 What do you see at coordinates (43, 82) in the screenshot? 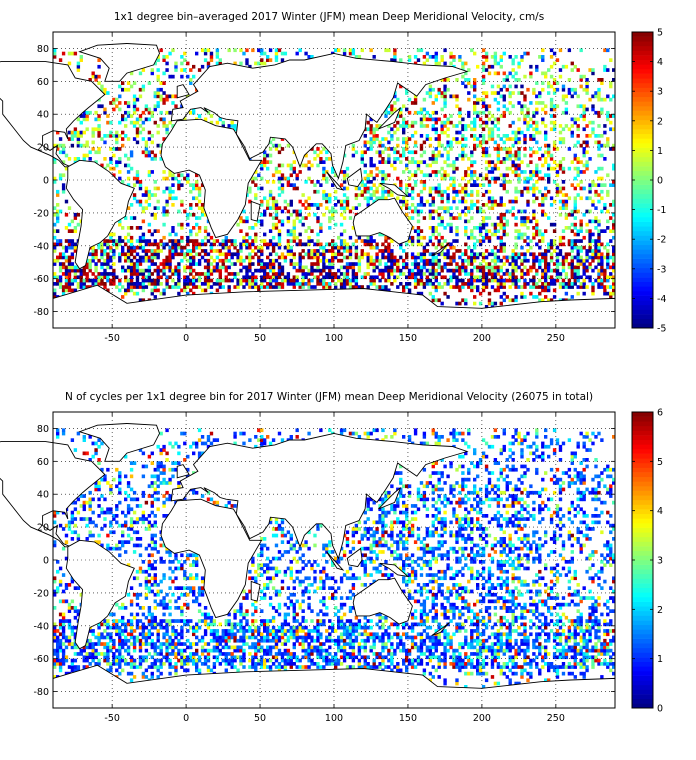
I see `y-tick-label: 60` at bounding box center [43, 82].